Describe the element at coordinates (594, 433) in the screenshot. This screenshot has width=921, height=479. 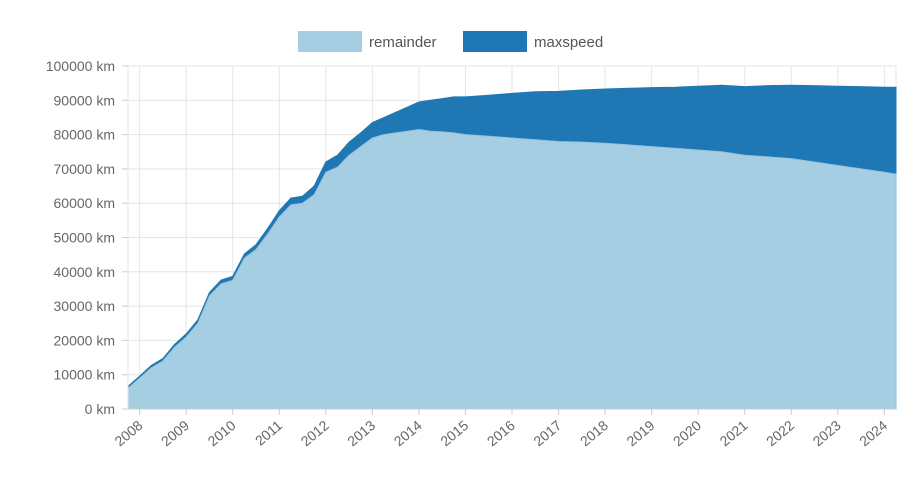
I see `x-tick-label: 2018` at that location.